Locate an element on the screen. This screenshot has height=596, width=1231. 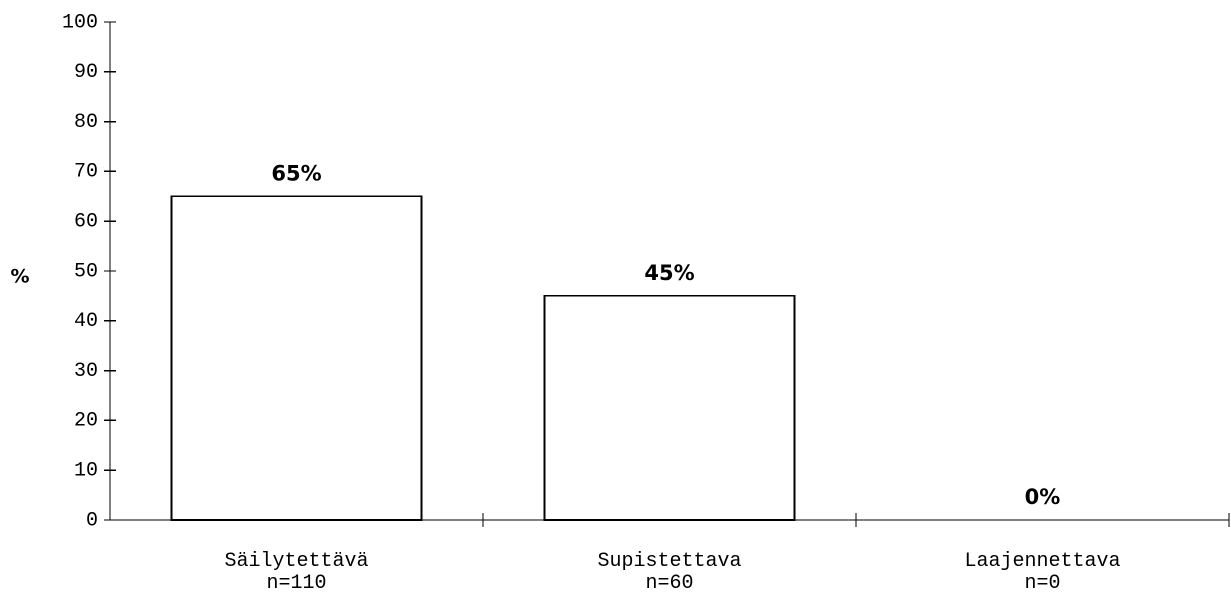
y-tick-label: 60 is located at coordinates (86, 221).